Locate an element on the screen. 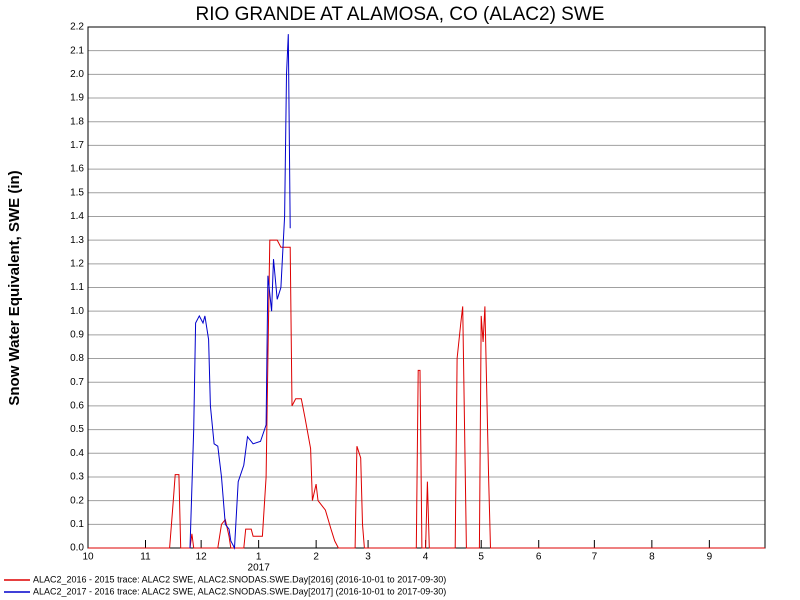  x-tick-label: 10 is located at coordinates (88, 557).